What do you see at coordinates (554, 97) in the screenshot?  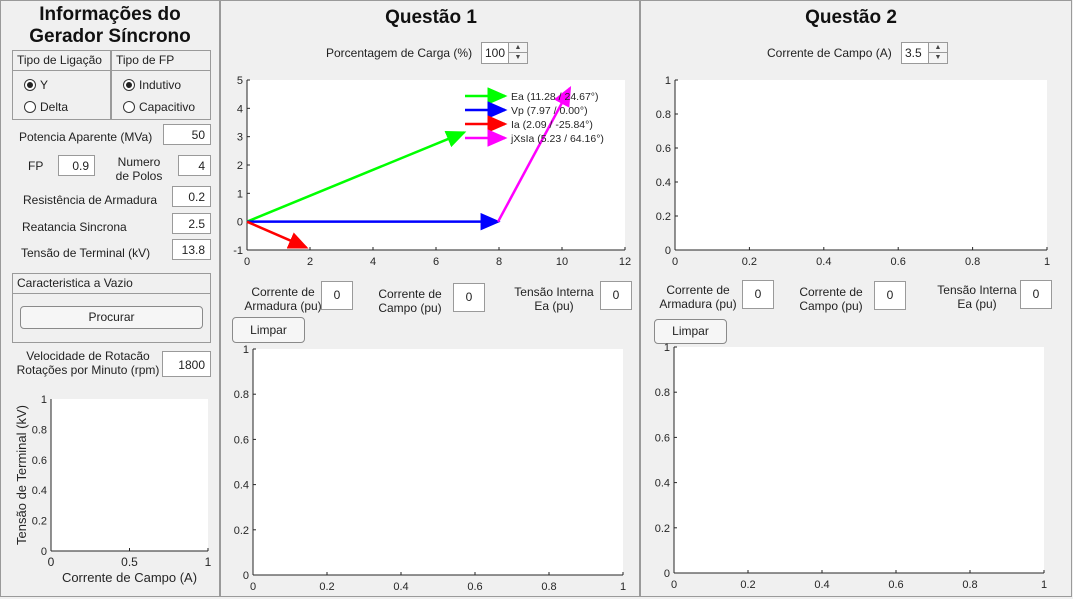 I see `legend-entry: Ea (11.28 / 24.67°)` at bounding box center [554, 97].